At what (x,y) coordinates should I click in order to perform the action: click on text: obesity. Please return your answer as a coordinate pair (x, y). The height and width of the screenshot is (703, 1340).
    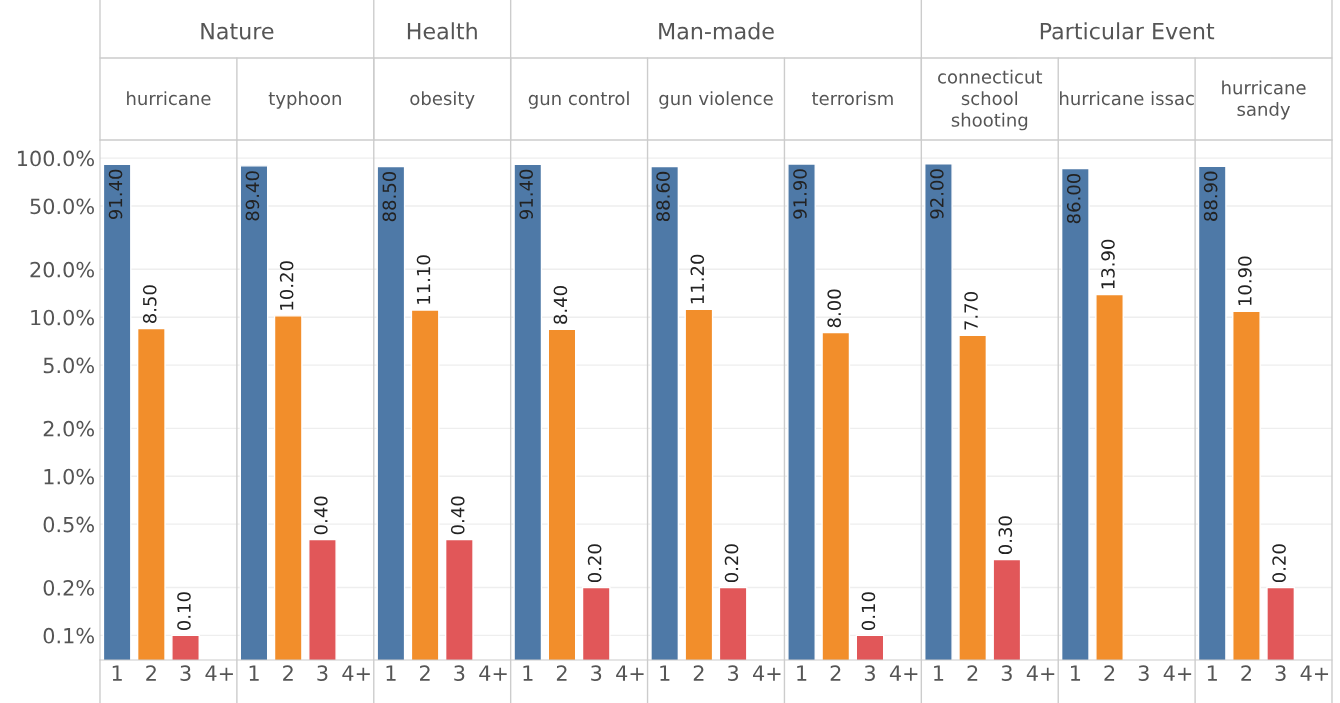
    Looking at the image, I should click on (442, 100).